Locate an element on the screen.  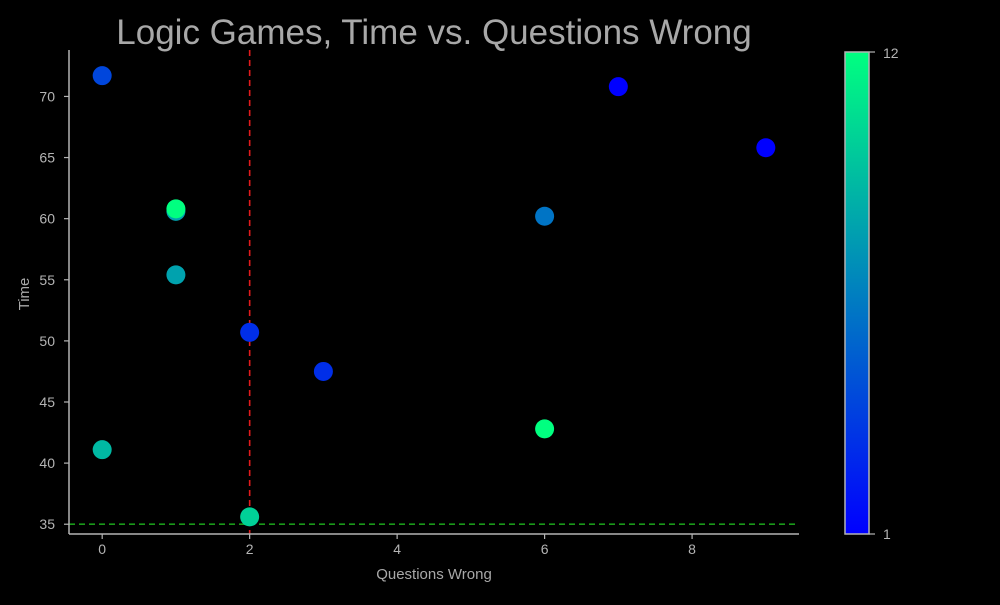
x-tick-label: 6 is located at coordinates (545, 549).